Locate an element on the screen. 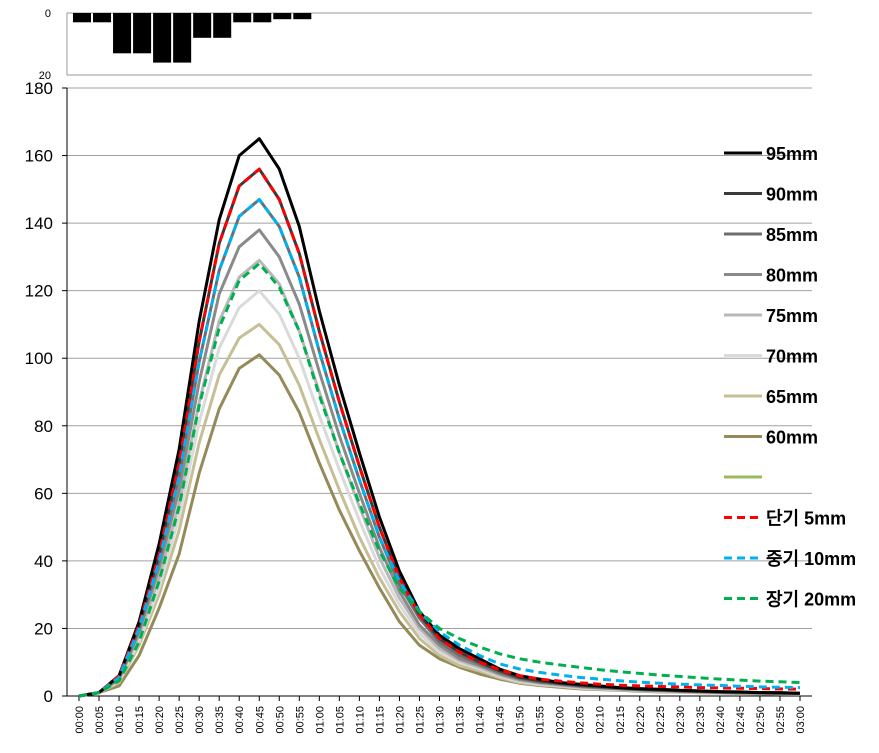 The width and height of the screenshot is (879, 753). x-tick-label: 01:45 is located at coordinates (501, 720).